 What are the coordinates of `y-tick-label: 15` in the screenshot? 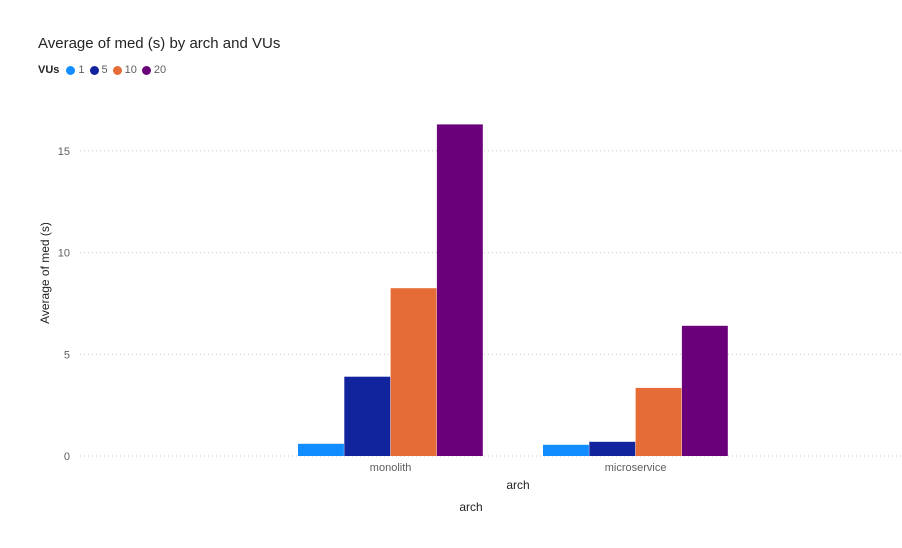 It's located at (64, 152).